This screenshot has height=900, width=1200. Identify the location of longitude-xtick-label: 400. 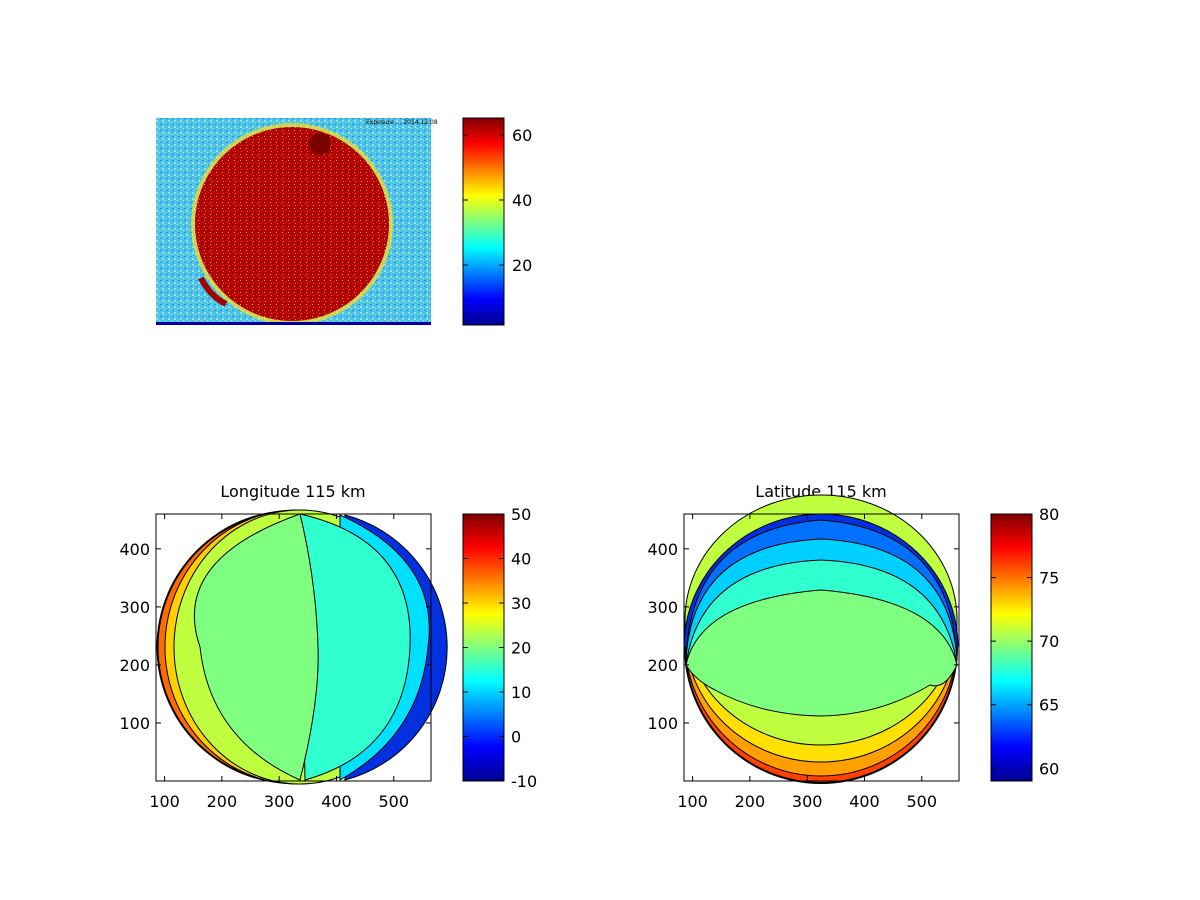
(336, 801).